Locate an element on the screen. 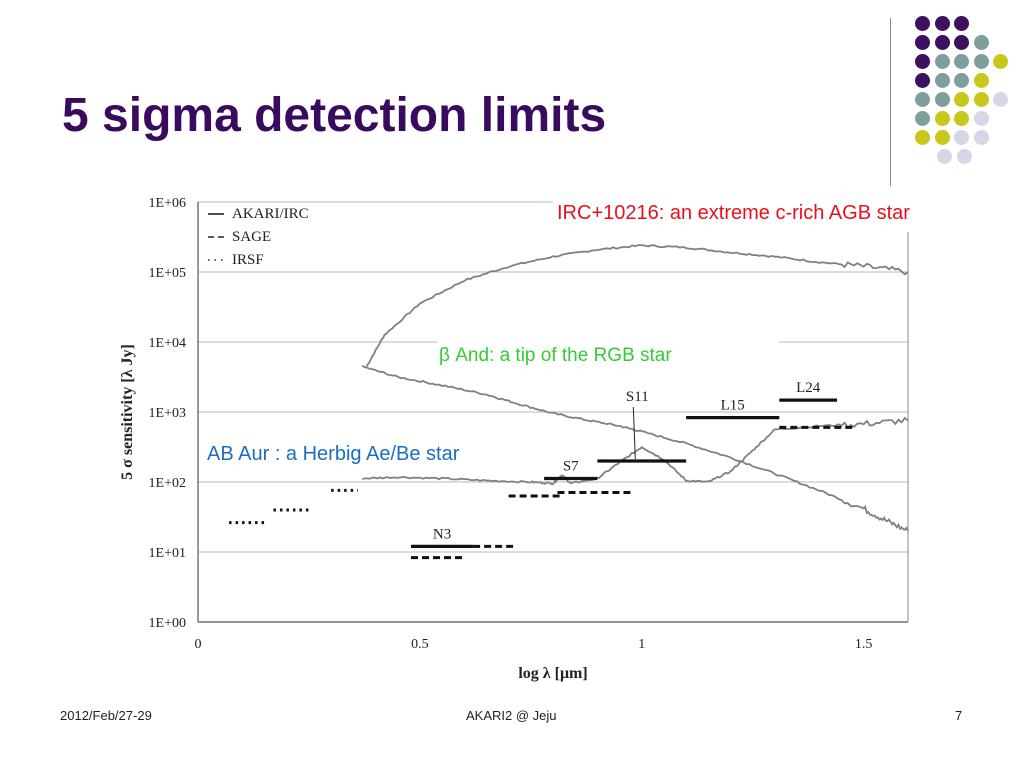 Image resolution: width=1024 pixels, height=768 pixels. irc10216-annotation: IRC+10216: an extreme c-rich AGB star is located at coordinates (786, 215).